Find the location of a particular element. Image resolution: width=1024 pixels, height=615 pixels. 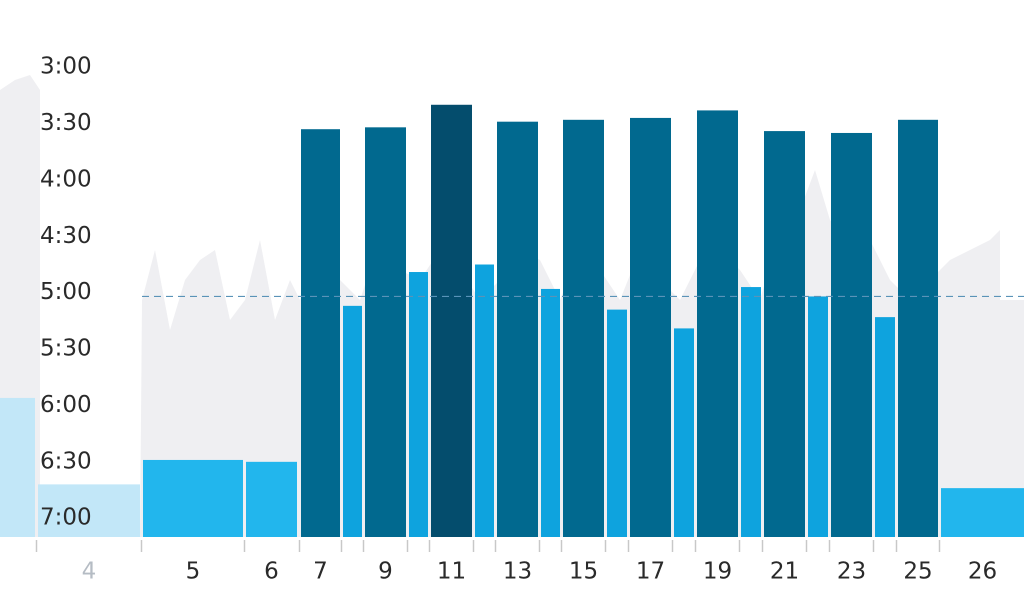

y-tick-label: 6:30 is located at coordinates (66, 461).